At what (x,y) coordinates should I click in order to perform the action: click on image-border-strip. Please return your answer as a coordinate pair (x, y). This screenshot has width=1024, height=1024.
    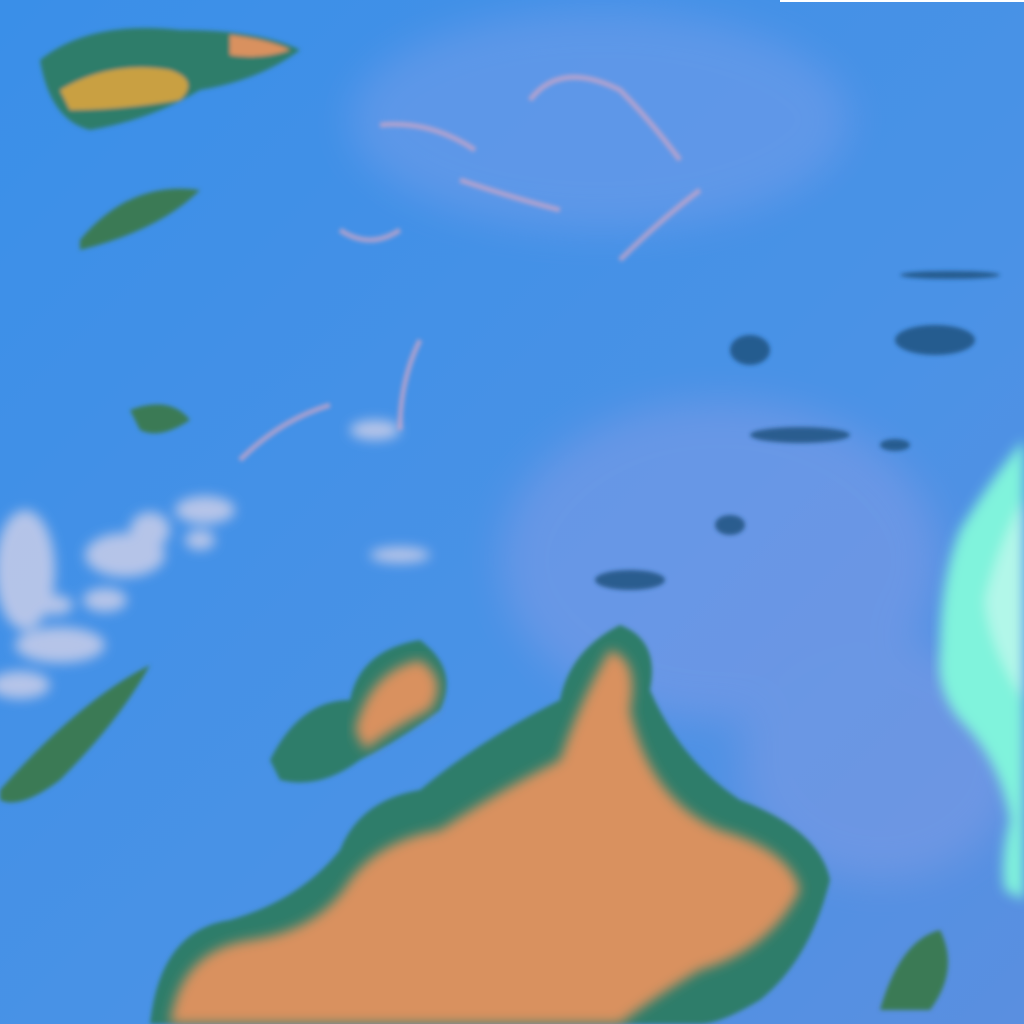
    Looking at the image, I should click on (902, 1).